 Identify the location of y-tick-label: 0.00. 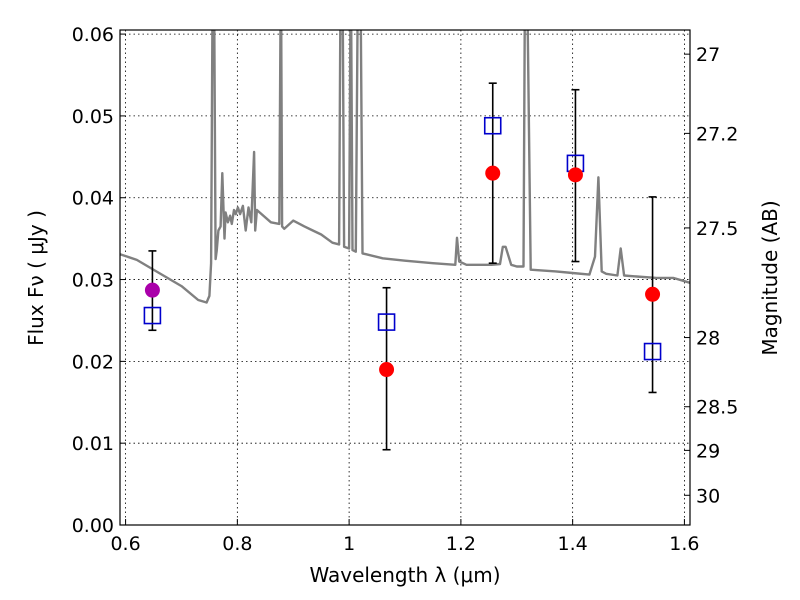
(93, 526).